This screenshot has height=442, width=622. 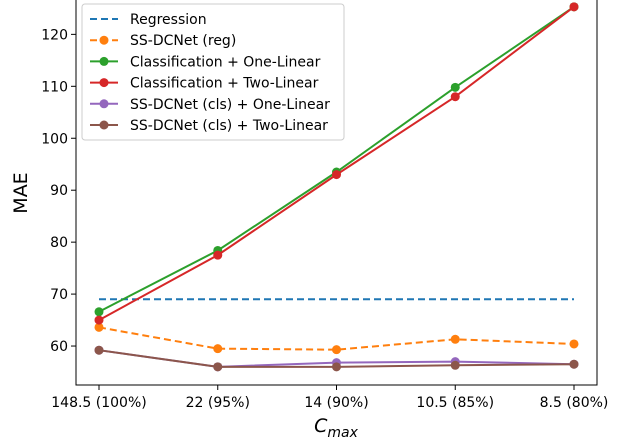 What do you see at coordinates (218, 403) in the screenshot?
I see `x-tick-label: 22 (95%)` at bounding box center [218, 403].